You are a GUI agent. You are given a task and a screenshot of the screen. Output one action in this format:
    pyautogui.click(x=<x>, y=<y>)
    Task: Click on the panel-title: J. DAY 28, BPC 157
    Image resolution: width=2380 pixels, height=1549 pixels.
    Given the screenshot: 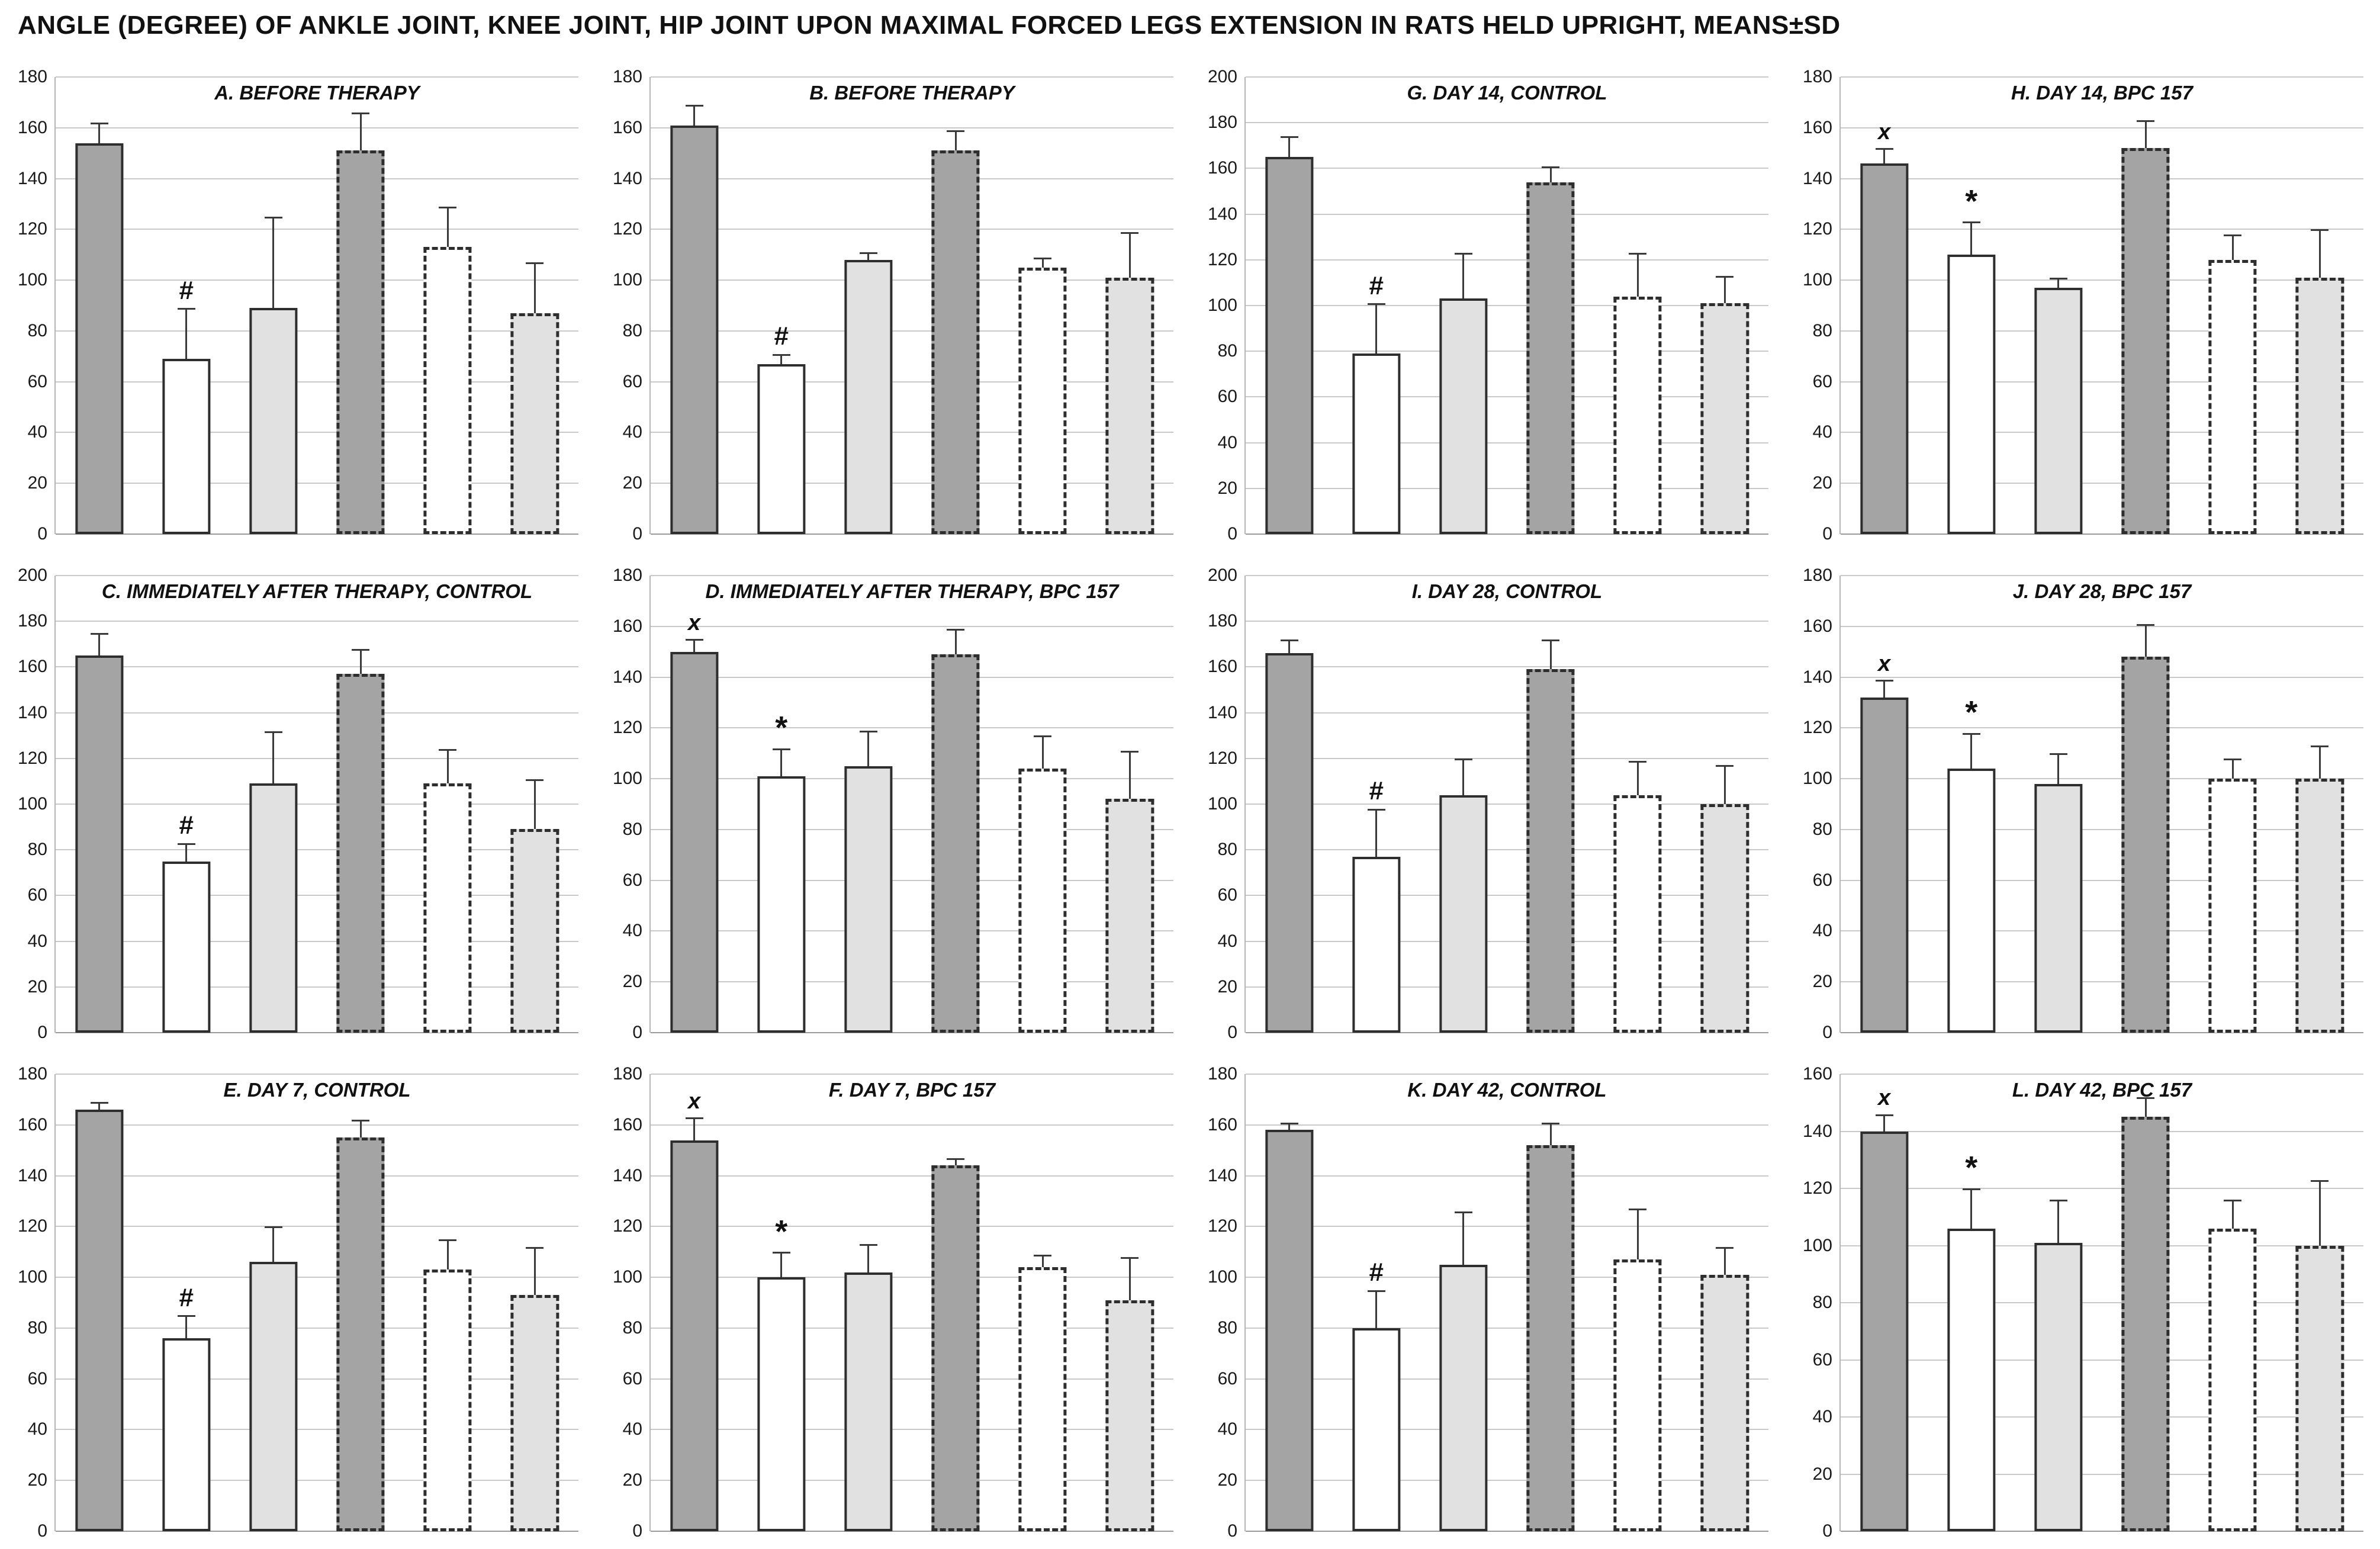 What is the action you would take?
    pyautogui.click(x=2102, y=591)
    